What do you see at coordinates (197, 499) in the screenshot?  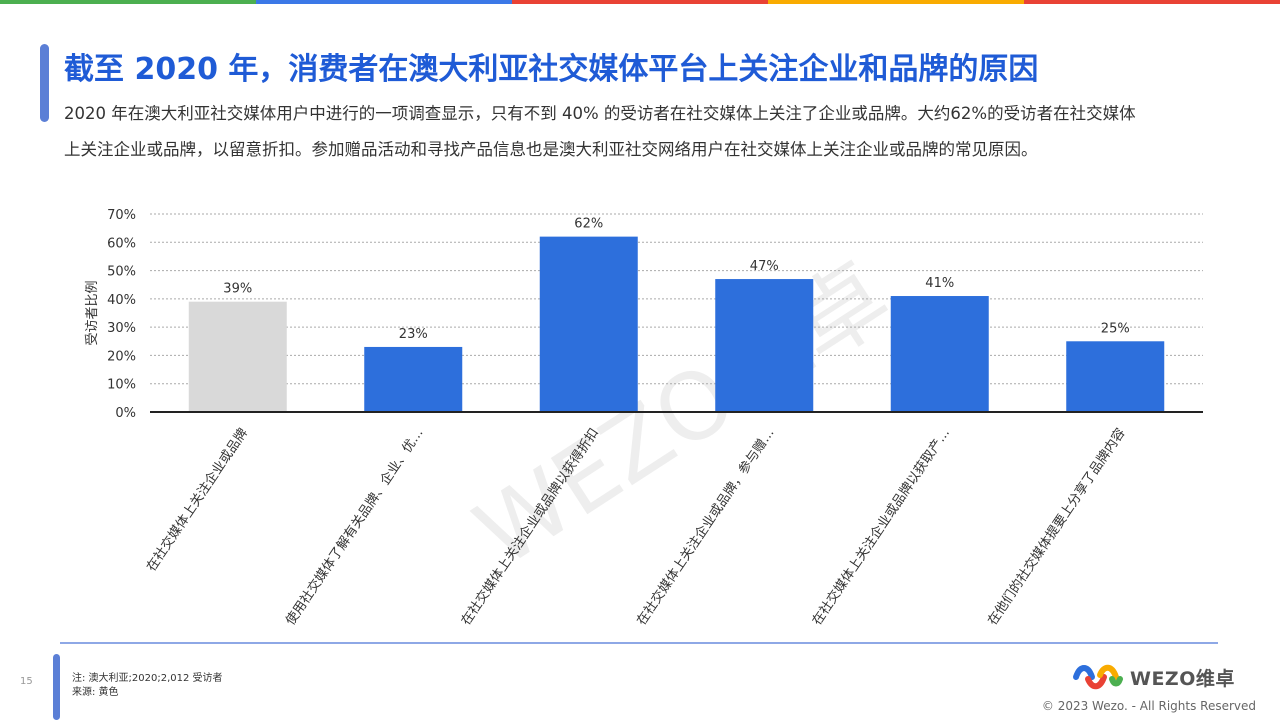 I see `x-tick-label: 在社交媒体上关注企业或品牌` at bounding box center [197, 499].